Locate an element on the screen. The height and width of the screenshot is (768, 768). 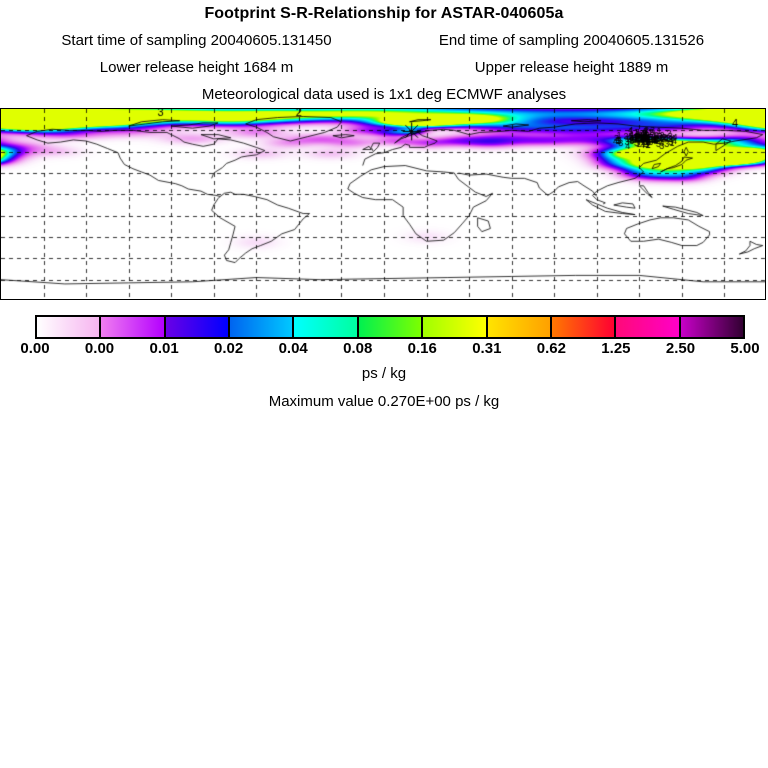
colorbar-tick-0: 0.00 is located at coordinates (35, 348).